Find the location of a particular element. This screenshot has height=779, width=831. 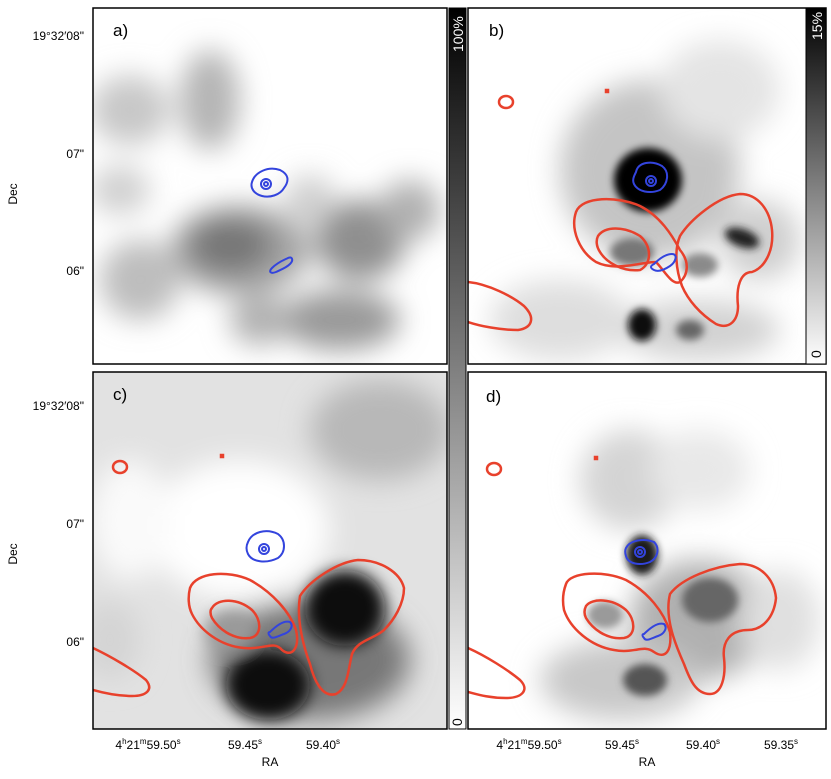

panel-d-red-contours is located at coordinates (623, 577).